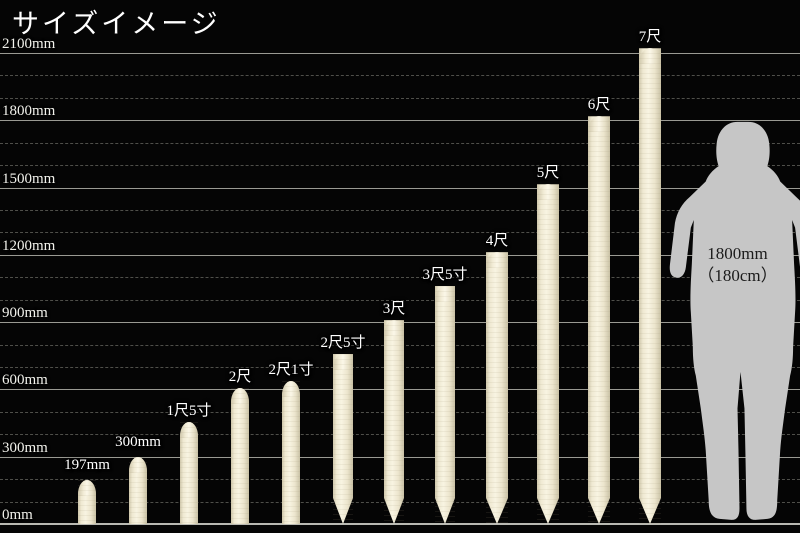 The width and height of the screenshot is (800, 533). I want to click on page-title: サイズイメージ, so click(116, 24).